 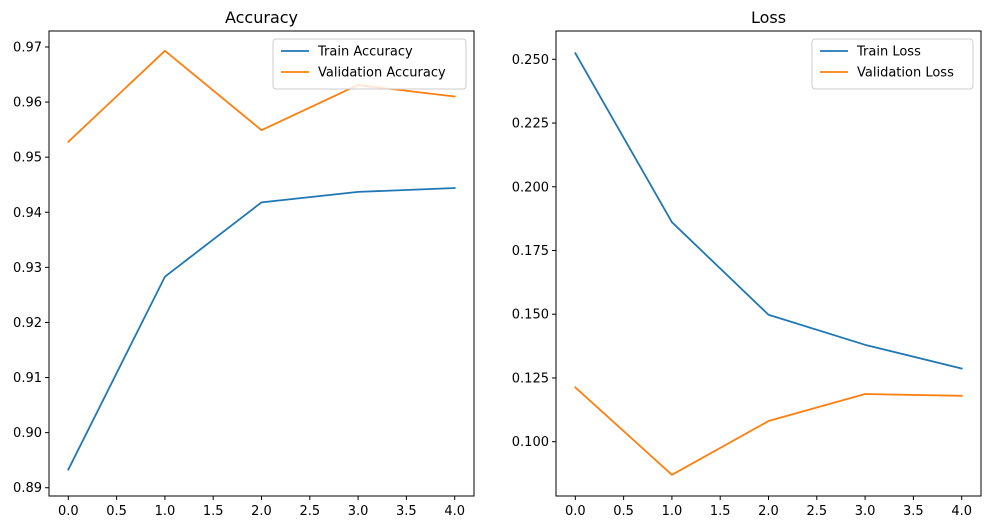 I want to click on loss-legend-box, so click(x=892, y=64).